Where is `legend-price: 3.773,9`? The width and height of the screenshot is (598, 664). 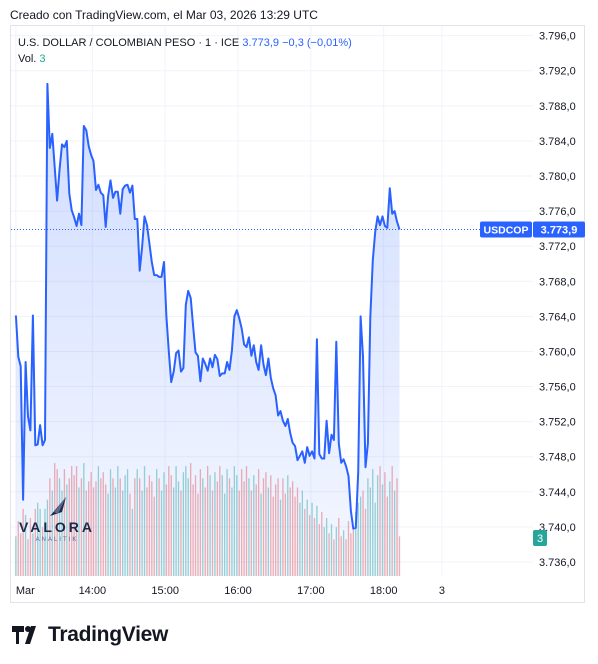
legend-price: 3.773,9 is located at coordinates (261, 43).